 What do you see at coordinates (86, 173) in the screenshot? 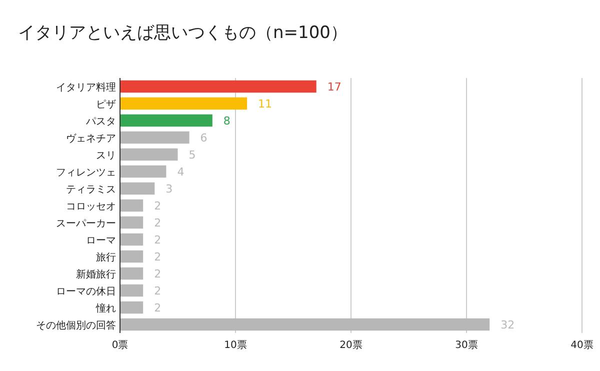
I see `y-tick-label: フィレンツェ` at bounding box center [86, 173].